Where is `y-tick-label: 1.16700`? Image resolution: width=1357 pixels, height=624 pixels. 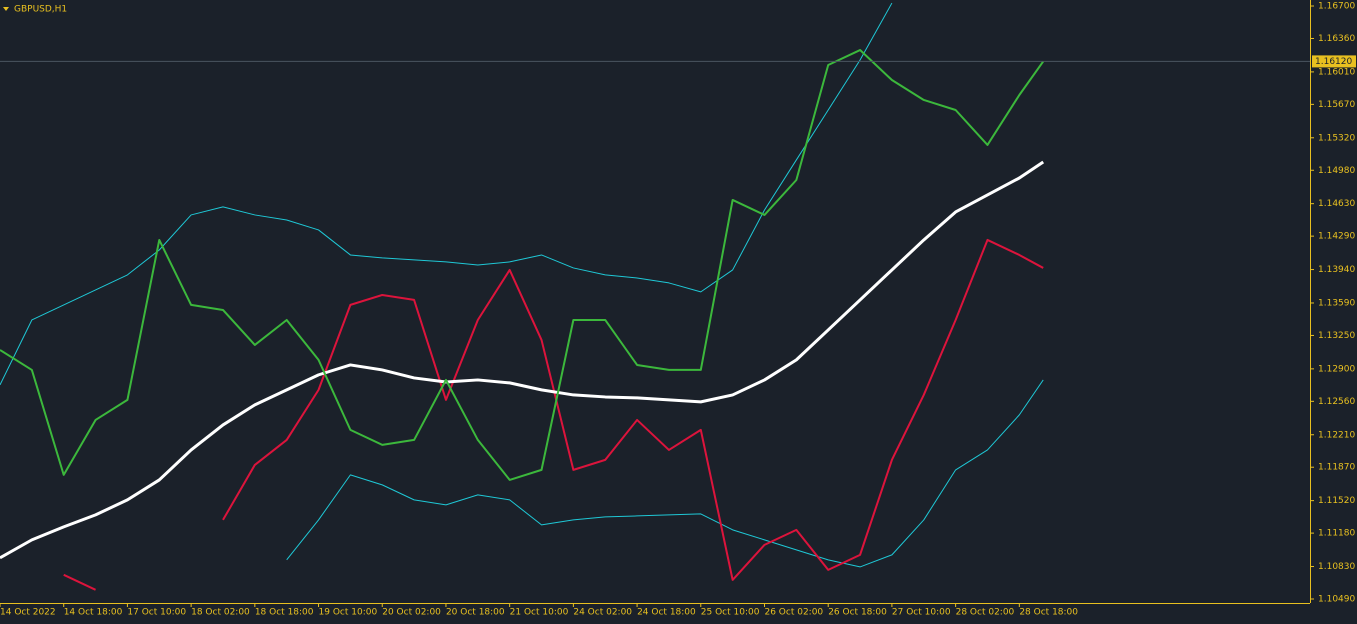
y-tick-label: 1.16700 is located at coordinates (1336, 7).